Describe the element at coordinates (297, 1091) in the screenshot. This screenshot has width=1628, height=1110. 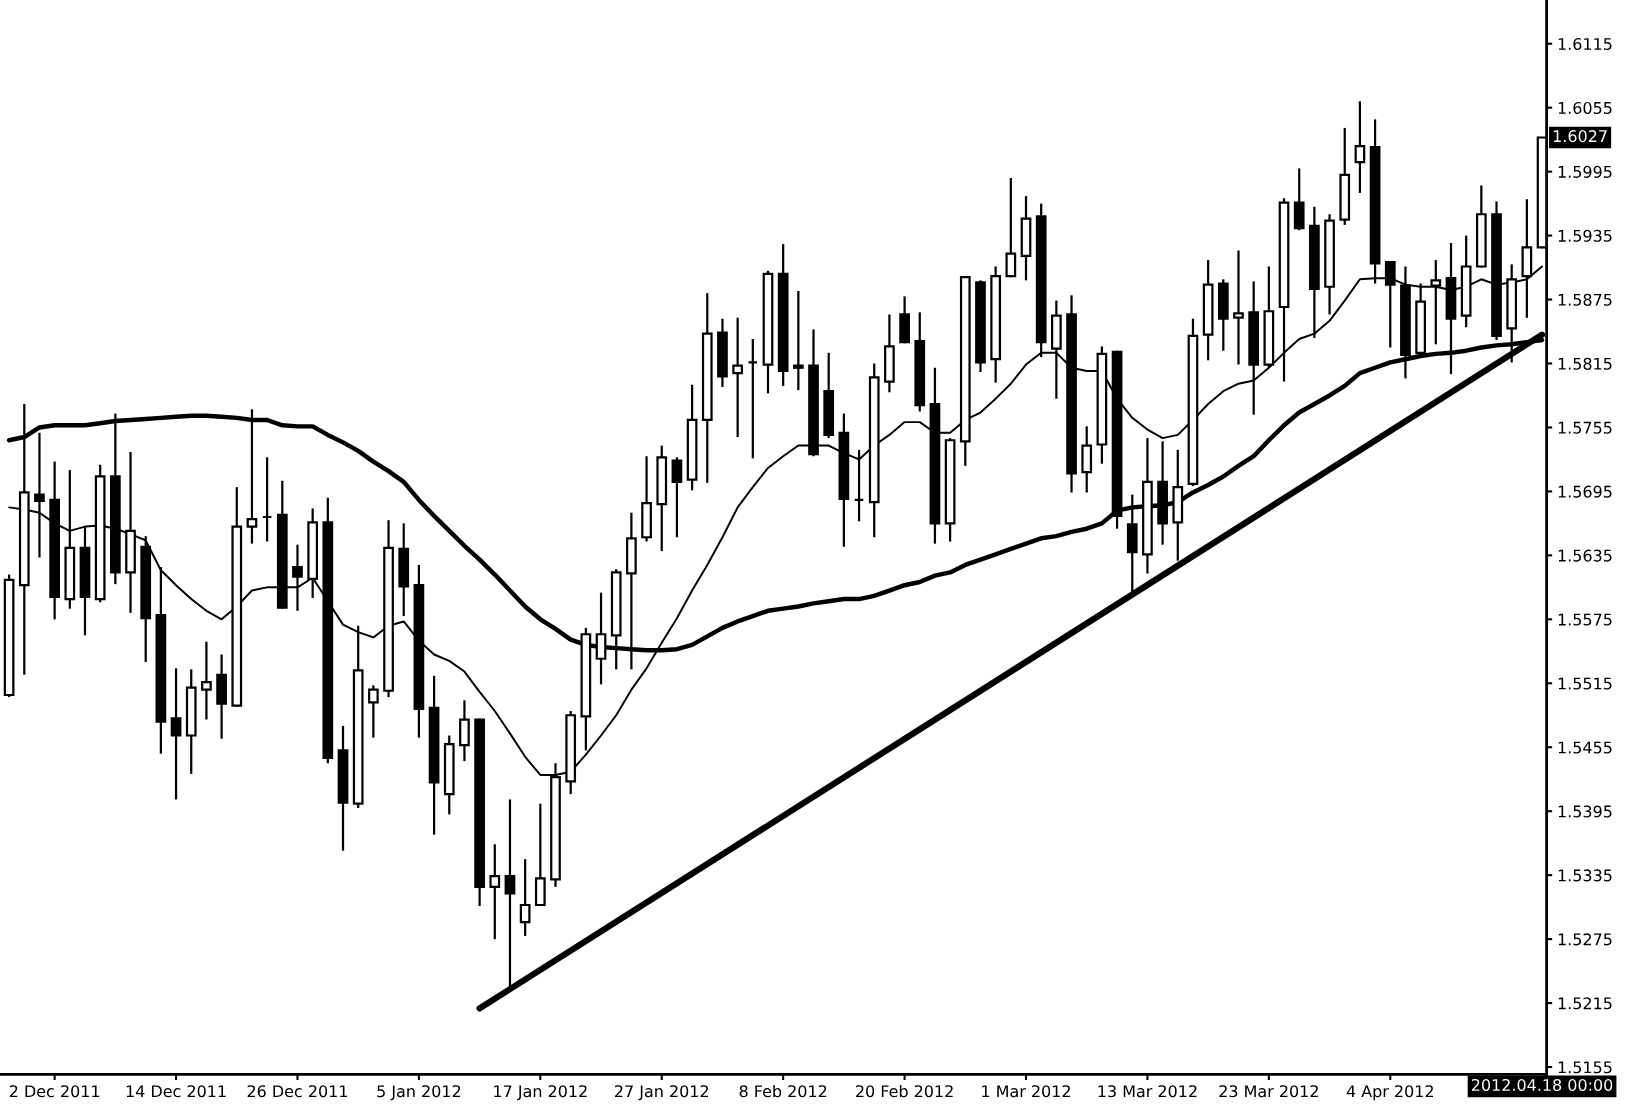
I see `x-tick-label: 26 Dec 2011` at that location.